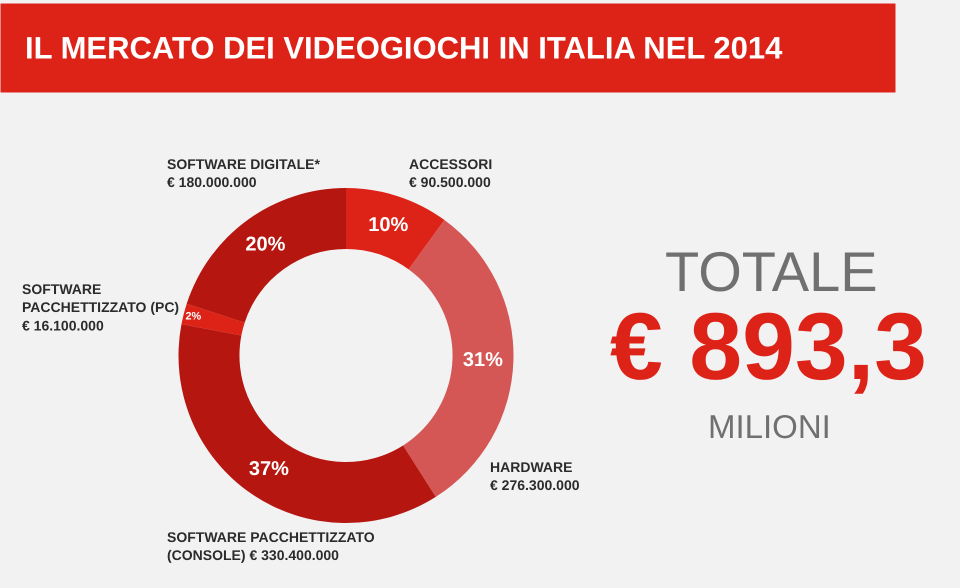 The width and height of the screenshot is (960, 588). What do you see at coordinates (769, 426) in the screenshot?
I see `text: MILIONI` at bounding box center [769, 426].